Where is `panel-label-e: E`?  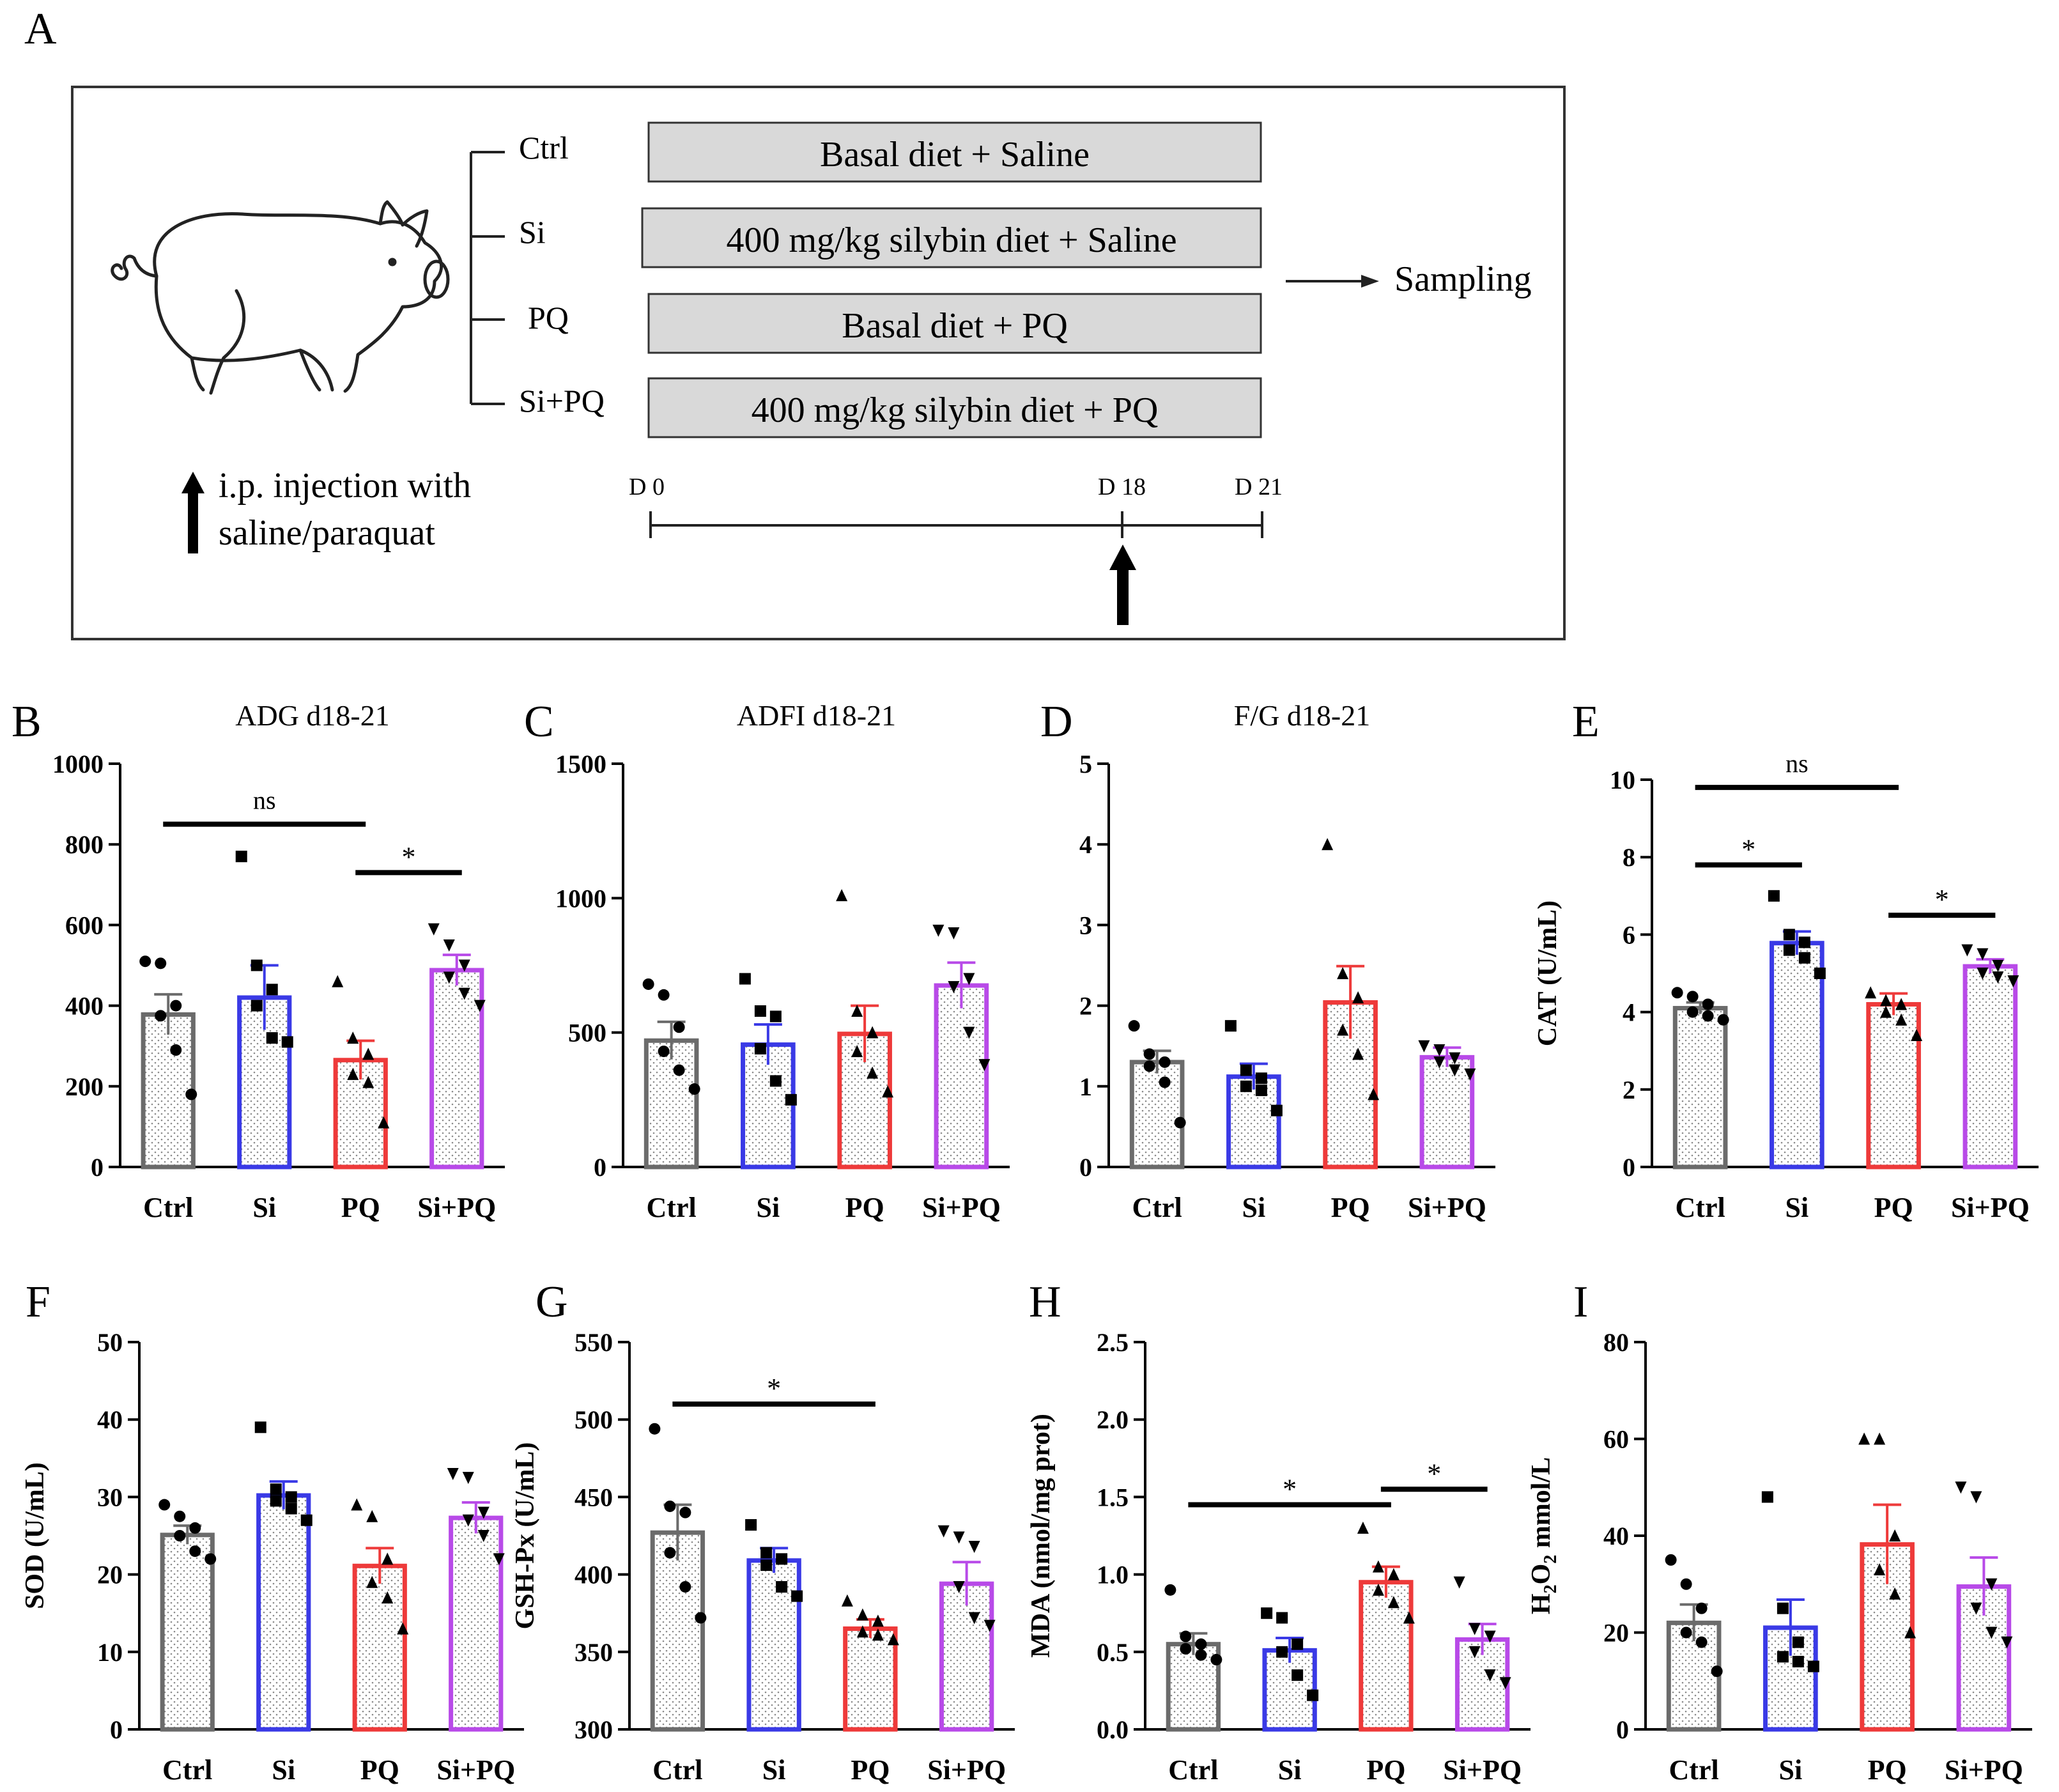 panel-label-e: E is located at coordinates (1586, 721).